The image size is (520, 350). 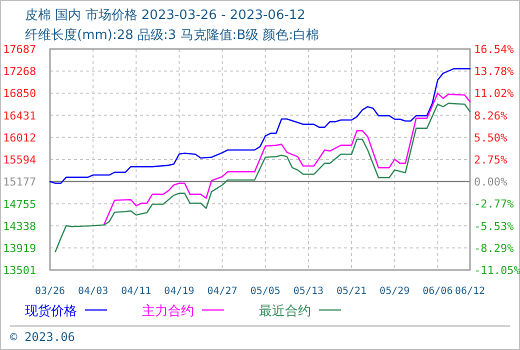 What do you see at coordinates (50, 291) in the screenshot?
I see `x-tick-label: 03/26` at bounding box center [50, 291].